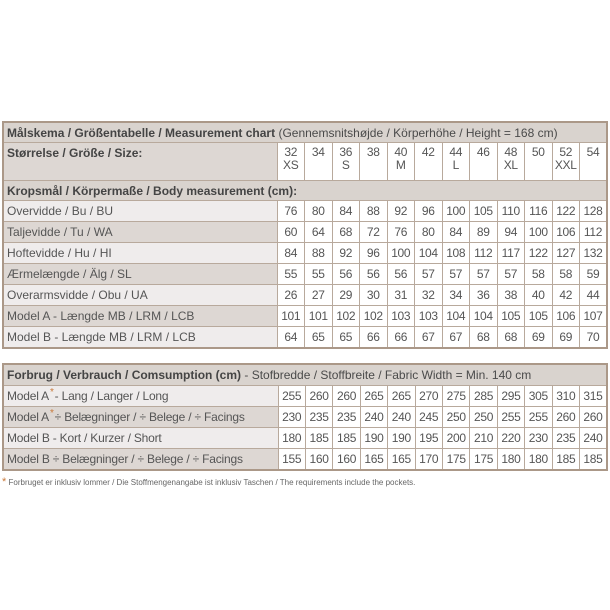 Image resolution: width=610 pixels, height=610 pixels. I want to click on value-cell: 65, so click(345, 337).